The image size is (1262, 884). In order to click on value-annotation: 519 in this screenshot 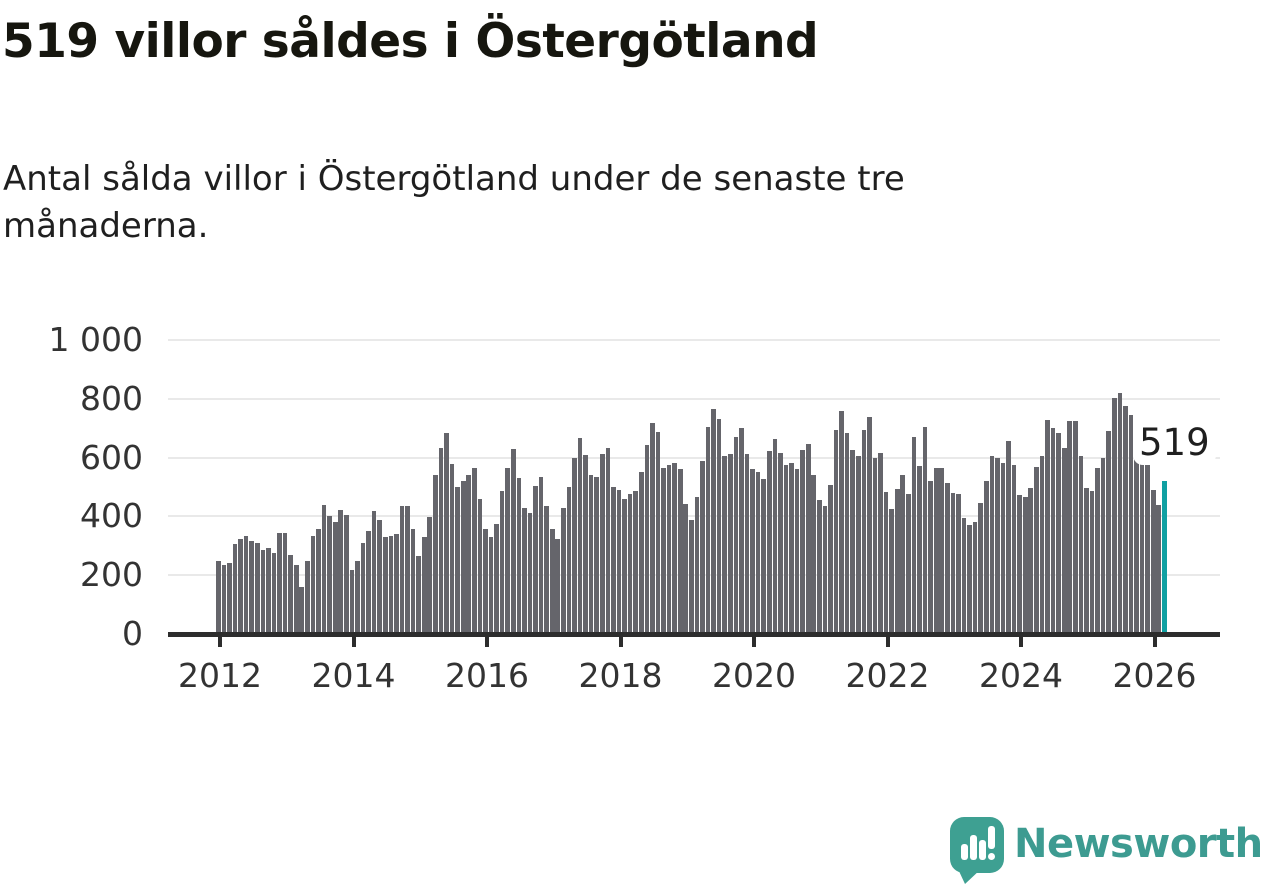, I will do `click(1174, 443)`.